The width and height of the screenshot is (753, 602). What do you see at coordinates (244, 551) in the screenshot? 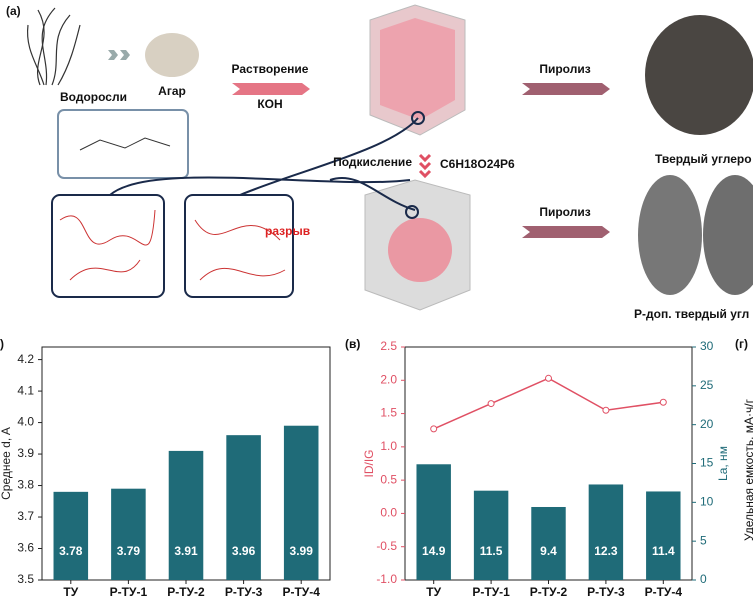
I see `value-label: 3.96` at bounding box center [244, 551].